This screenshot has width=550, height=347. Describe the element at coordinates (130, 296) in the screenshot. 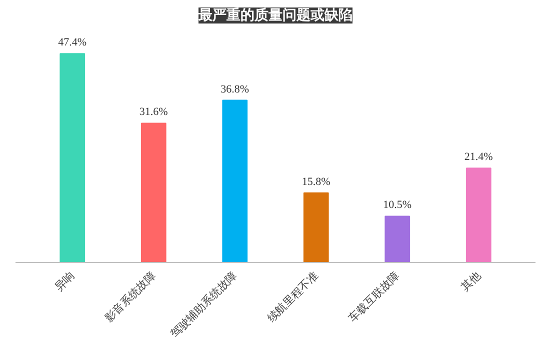

I see `x-tick-label: 影音系统故障` at that location.